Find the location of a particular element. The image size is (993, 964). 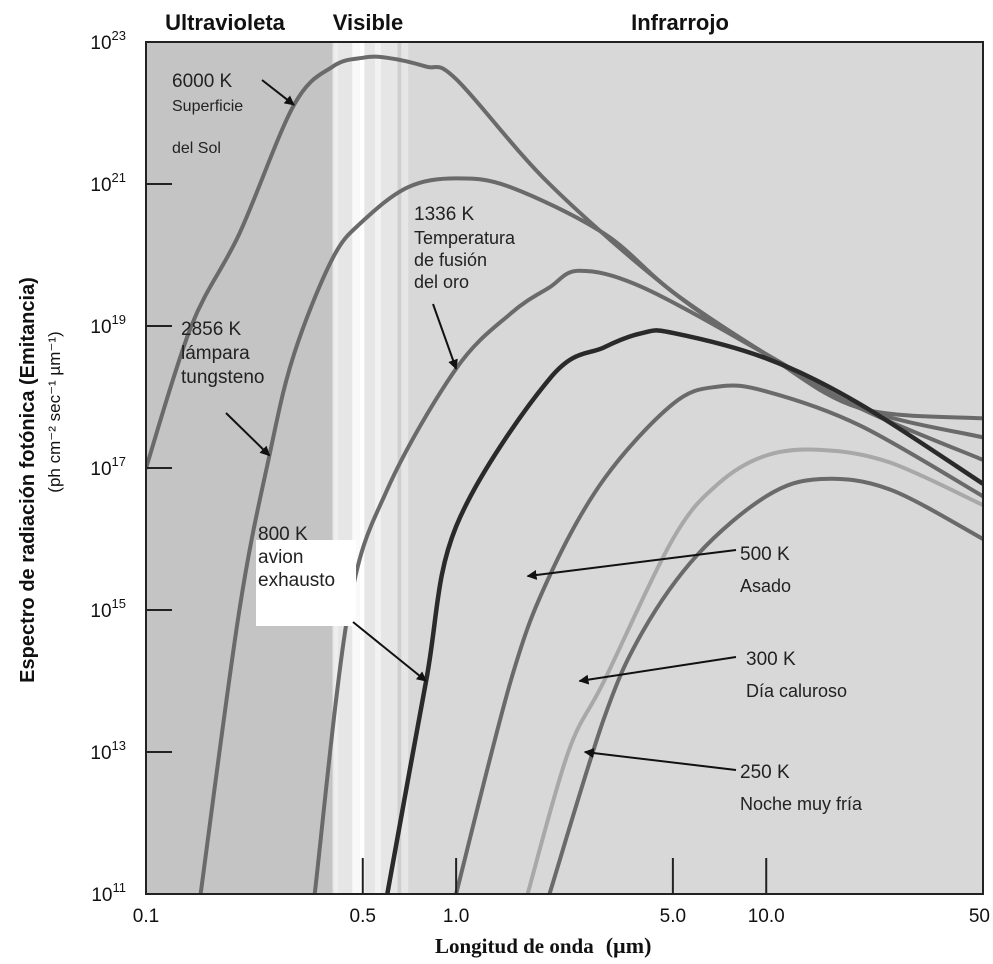

x-tick-label: 0.1 is located at coordinates (146, 916).